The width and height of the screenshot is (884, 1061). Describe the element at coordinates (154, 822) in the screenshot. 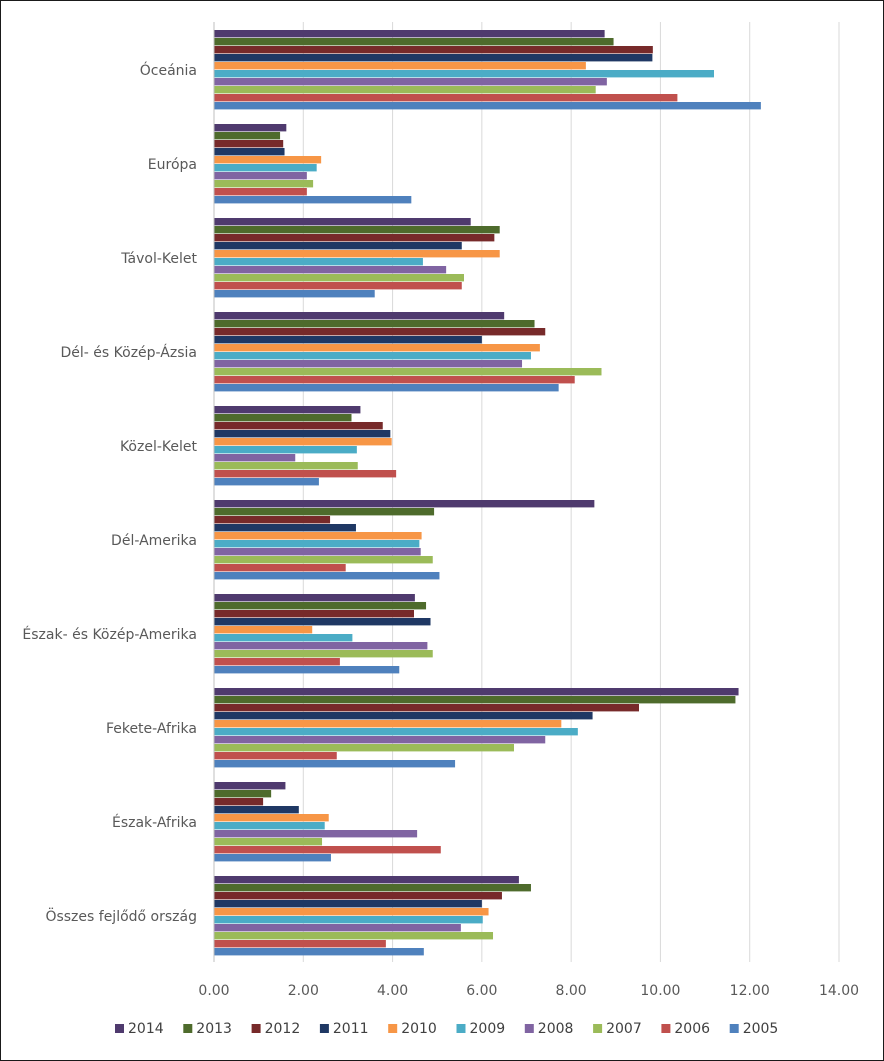

I see `category-label: Észak-Afrika` at that location.